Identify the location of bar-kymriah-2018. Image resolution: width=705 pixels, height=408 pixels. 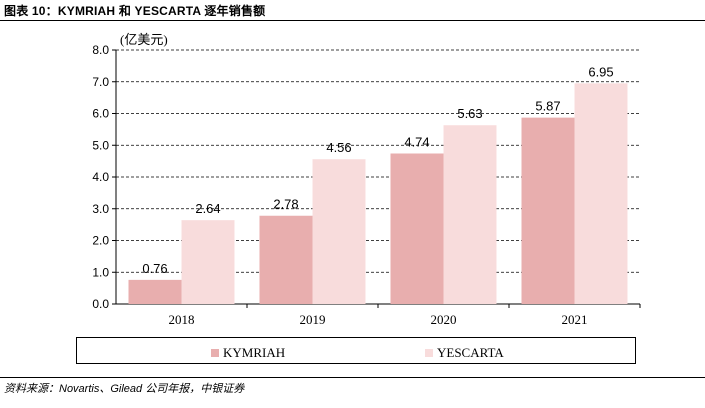
(155, 291).